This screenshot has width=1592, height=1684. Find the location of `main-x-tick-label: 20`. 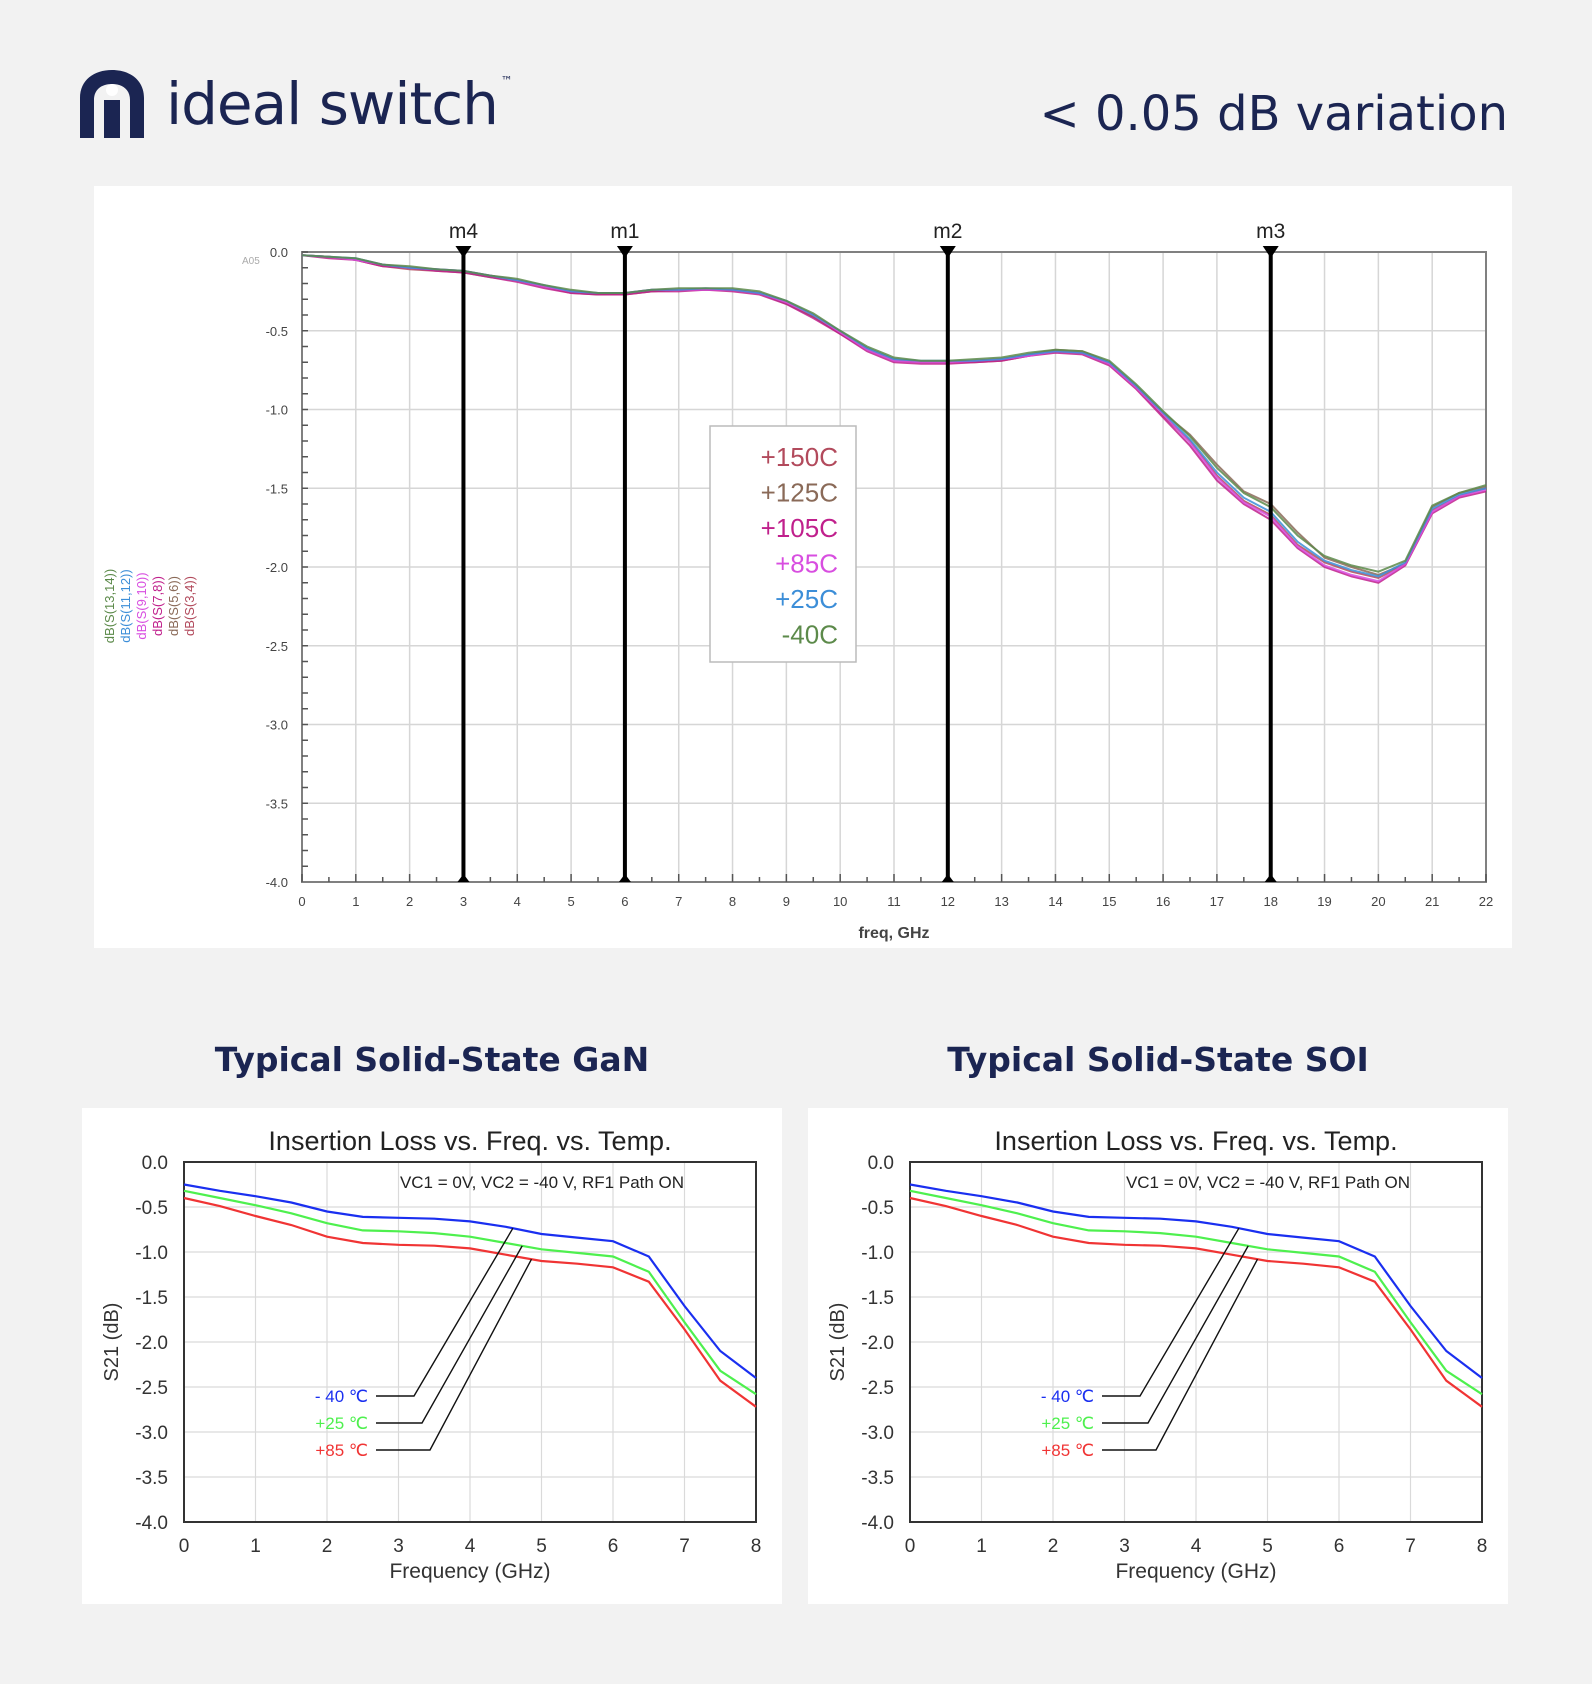

main-x-tick-label: 20 is located at coordinates (1378, 901).